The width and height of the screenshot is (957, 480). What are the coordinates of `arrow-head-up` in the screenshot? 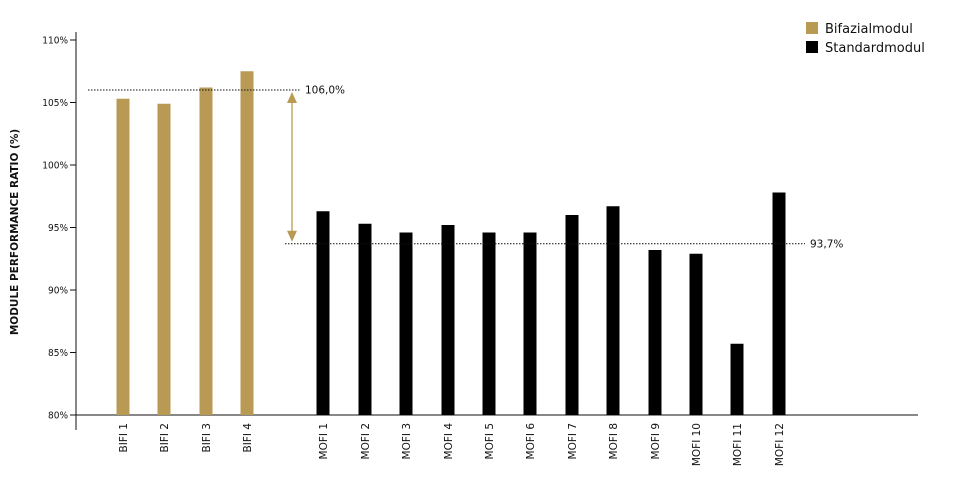 It's located at (292, 97).